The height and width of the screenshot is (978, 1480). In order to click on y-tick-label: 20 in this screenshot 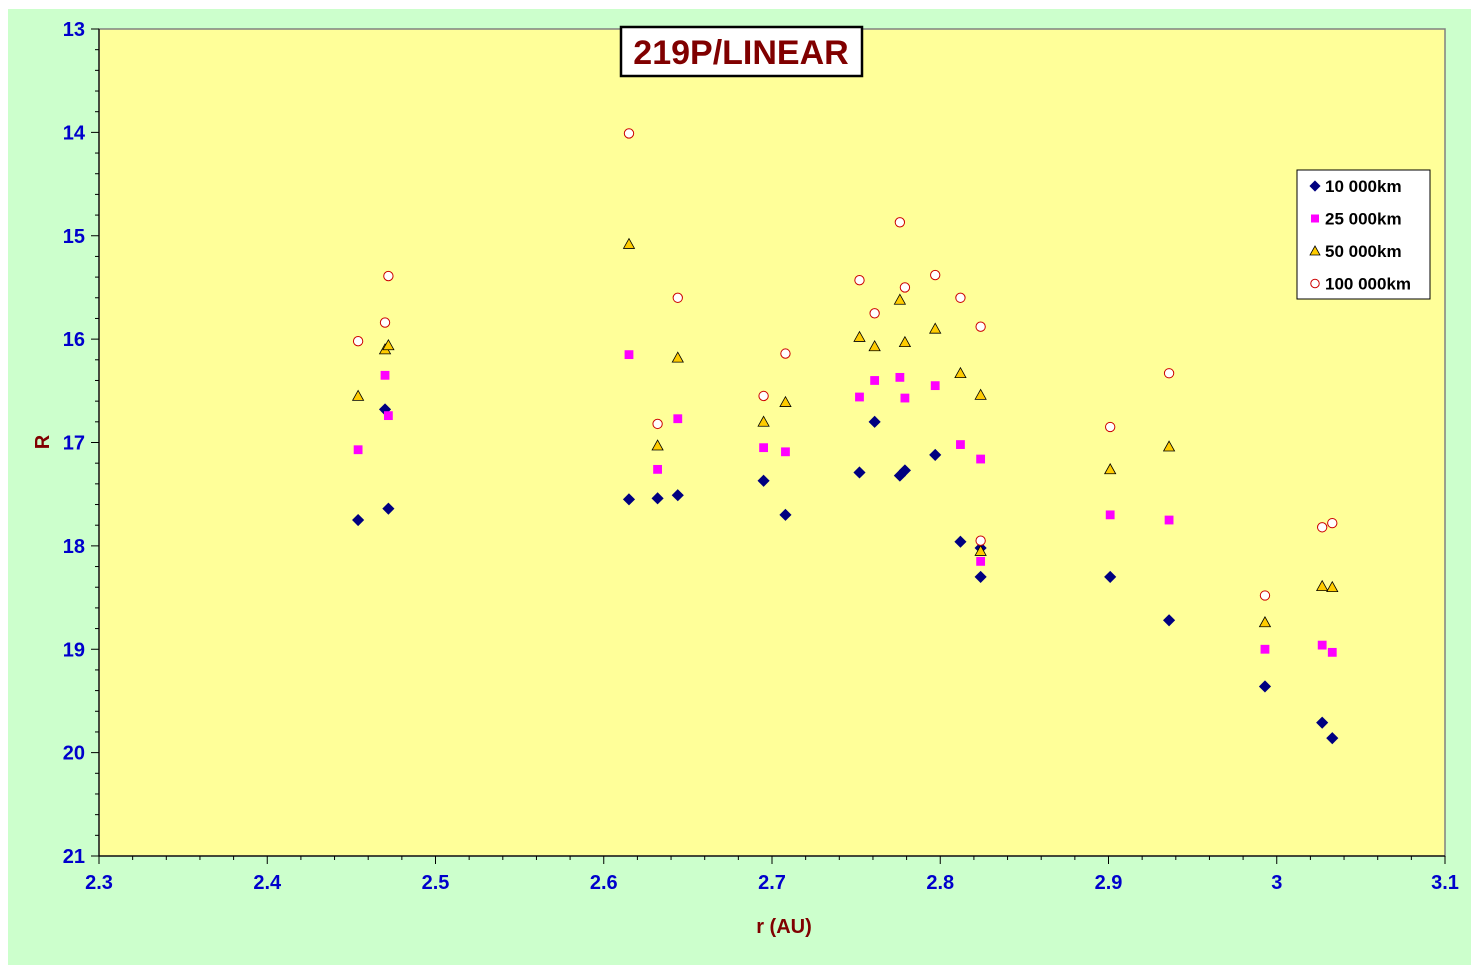, I will do `click(74, 754)`.